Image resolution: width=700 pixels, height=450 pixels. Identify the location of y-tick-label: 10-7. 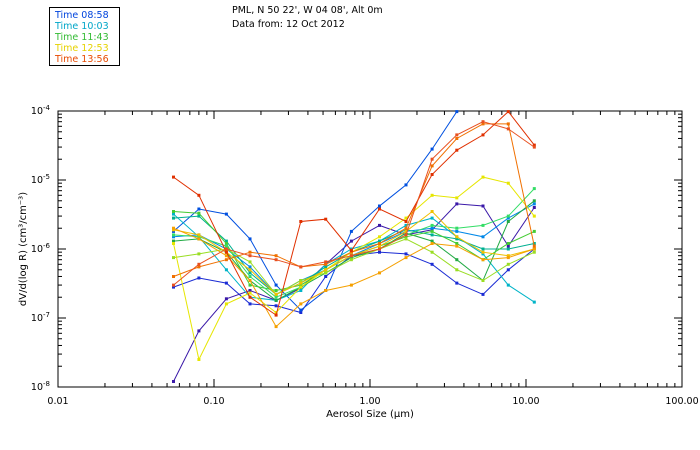
(40, 317).